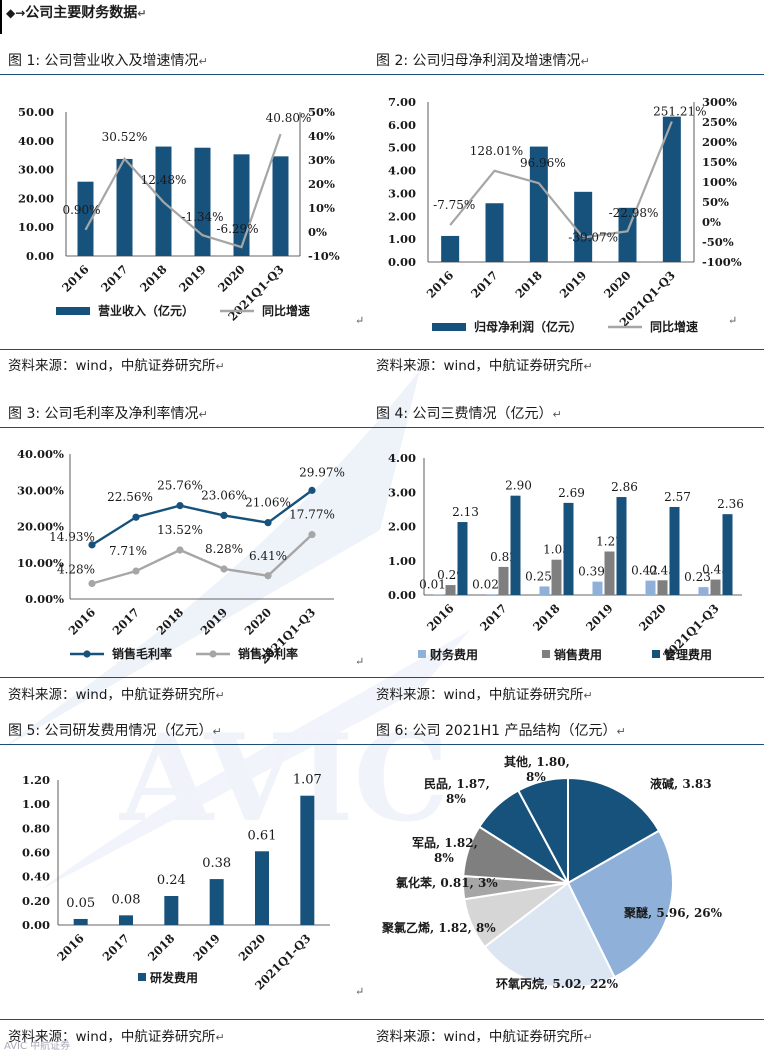 The height and width of the screenshot is (1053, 764). What do you see at coordinates (719, 122) in the screenshot?
I see `y-tick-label: 250%` at bounding box center [719, 122].